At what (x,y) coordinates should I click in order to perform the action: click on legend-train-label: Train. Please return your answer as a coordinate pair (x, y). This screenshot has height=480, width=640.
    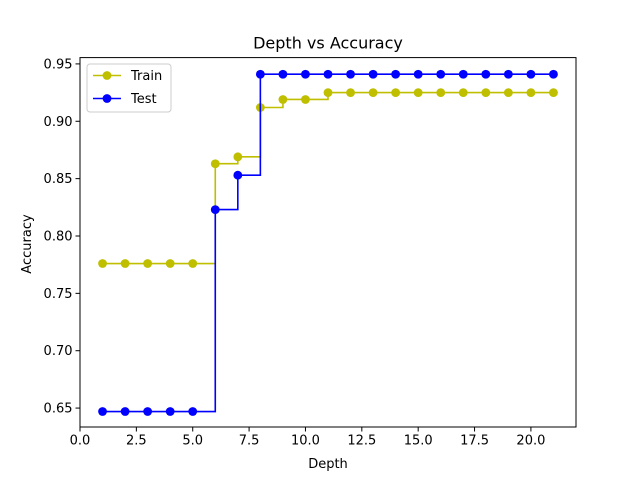
    Looking at the image, I should click on (146, 76).